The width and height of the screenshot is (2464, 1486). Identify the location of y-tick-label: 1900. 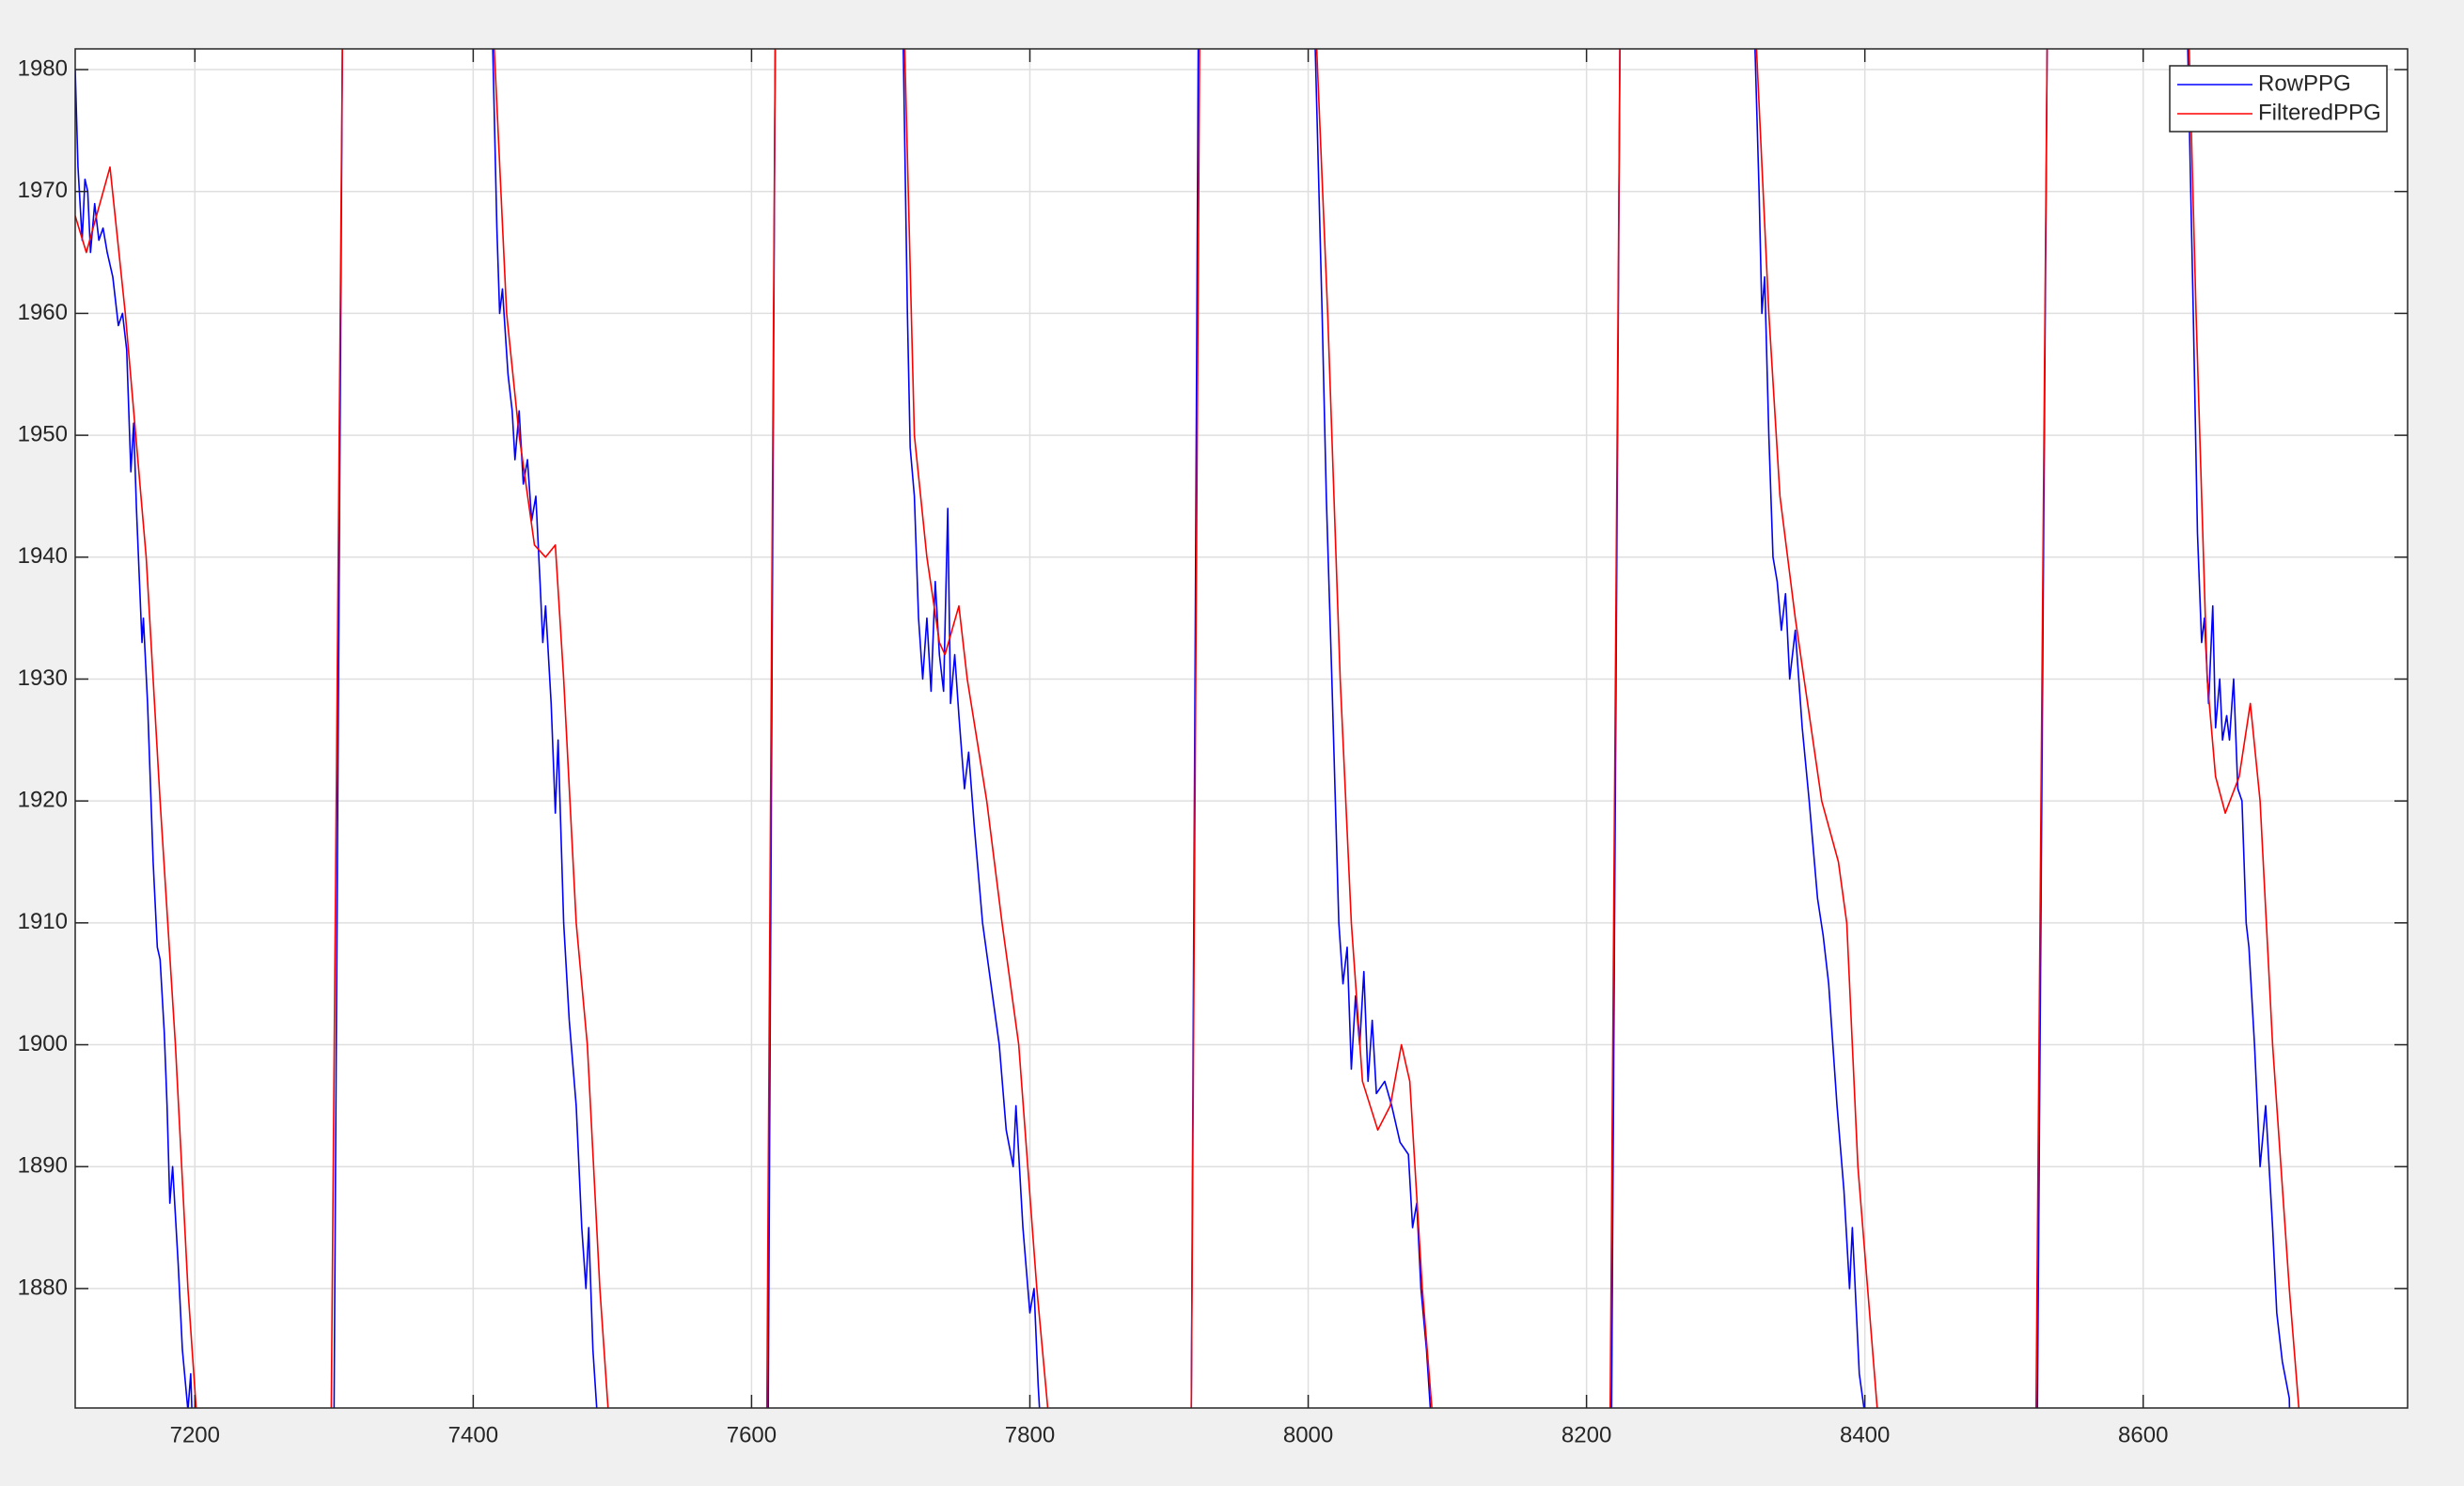
(43, 1043).